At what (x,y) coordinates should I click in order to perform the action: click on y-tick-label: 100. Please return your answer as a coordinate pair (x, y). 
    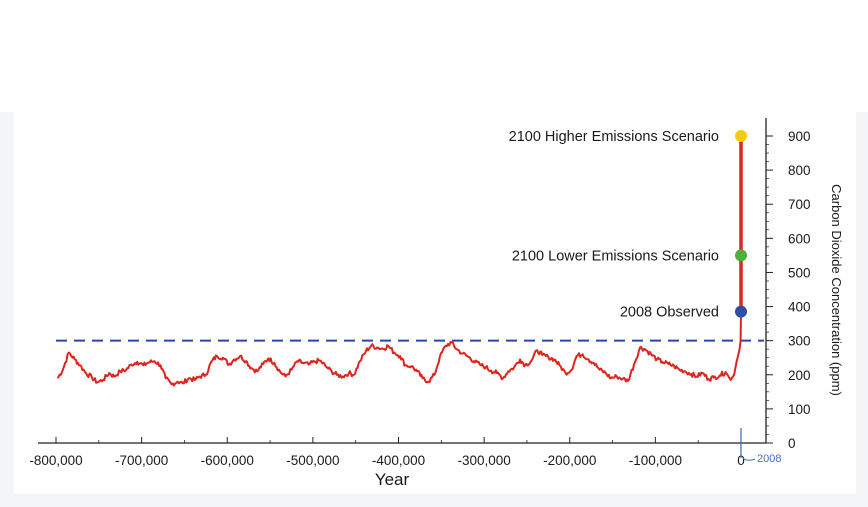
    Looking at the image, I should click on (799, 409).